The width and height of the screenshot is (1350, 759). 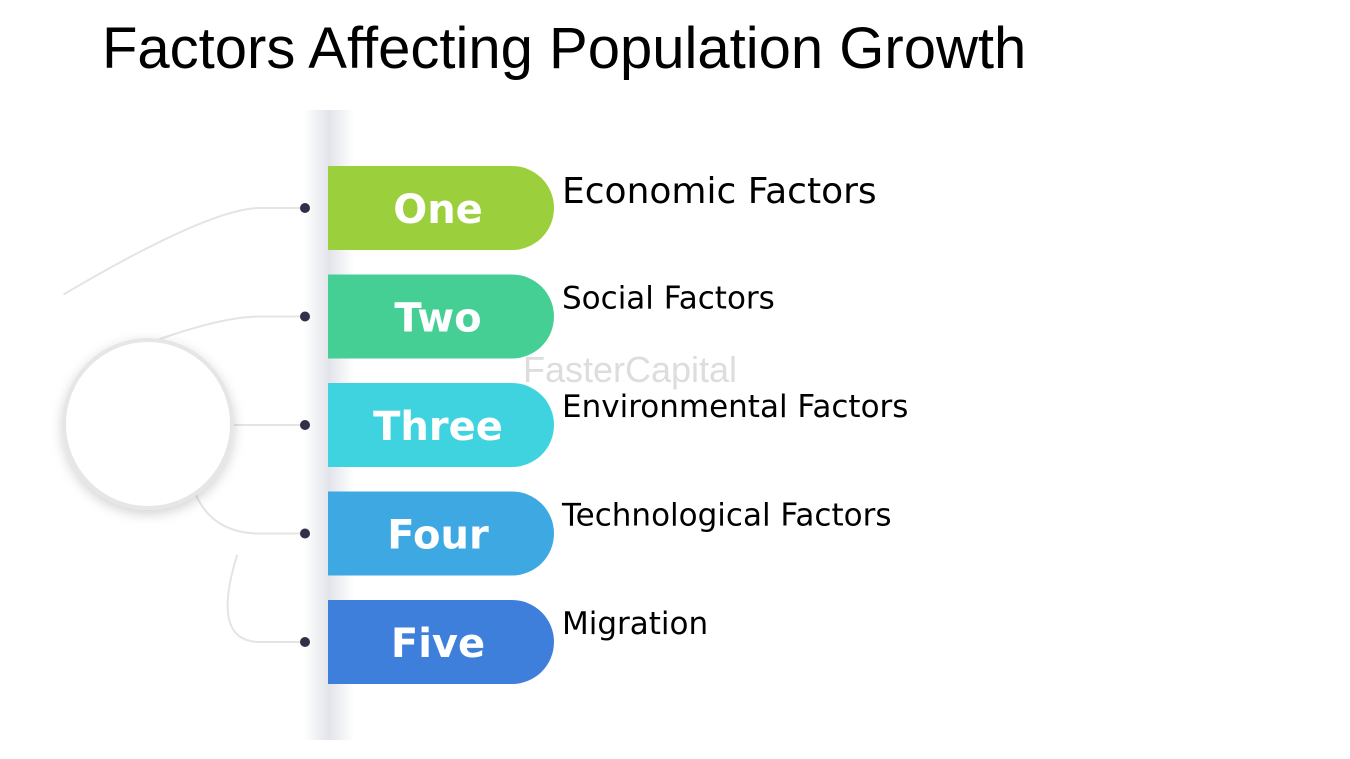 What do you see at coordinates (438, 536) in the screenshot?
I see `tab-label: Four` at bounding box center [438, 536].